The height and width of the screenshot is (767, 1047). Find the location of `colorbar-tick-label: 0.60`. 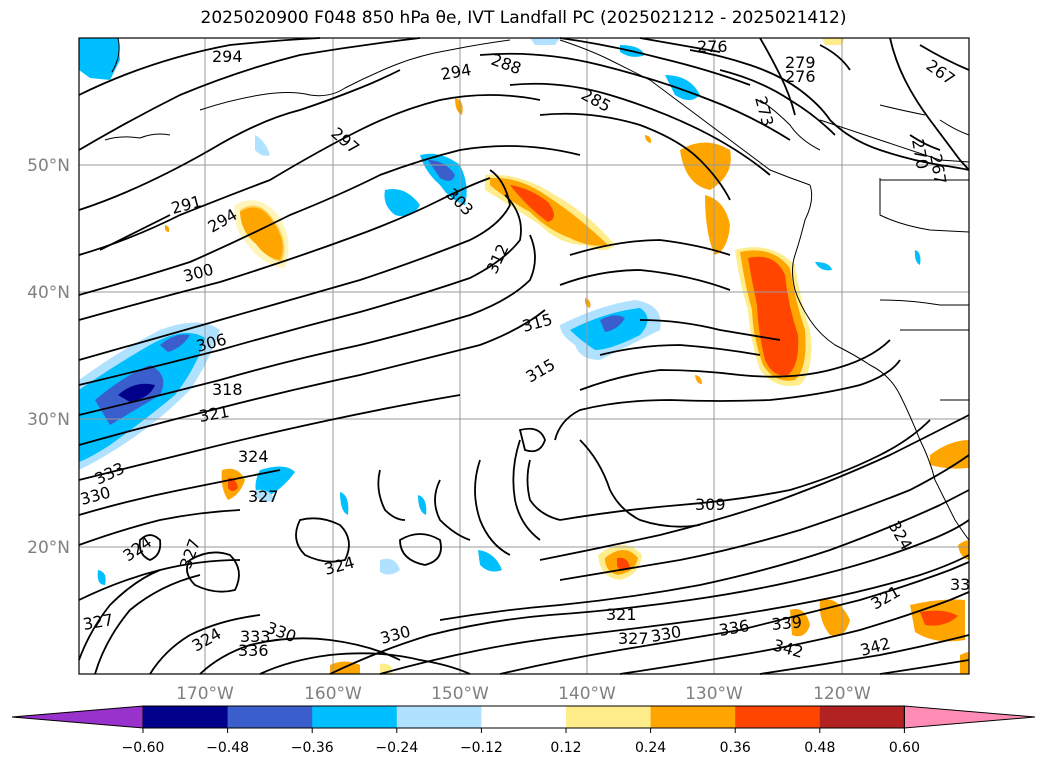

colorbar-tick-label: 0.60 is located at coordinates (904, 748).